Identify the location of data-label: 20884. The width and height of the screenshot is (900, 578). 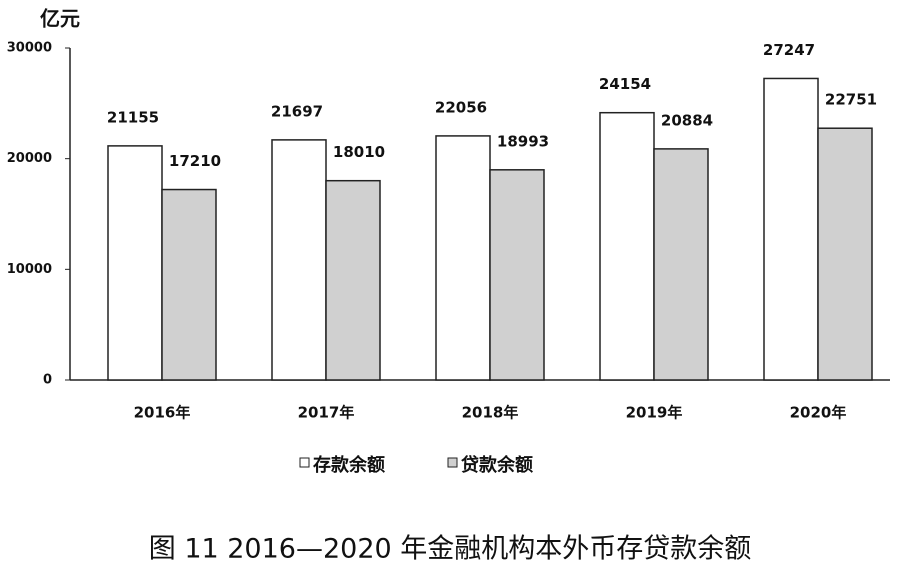
(687, 120).